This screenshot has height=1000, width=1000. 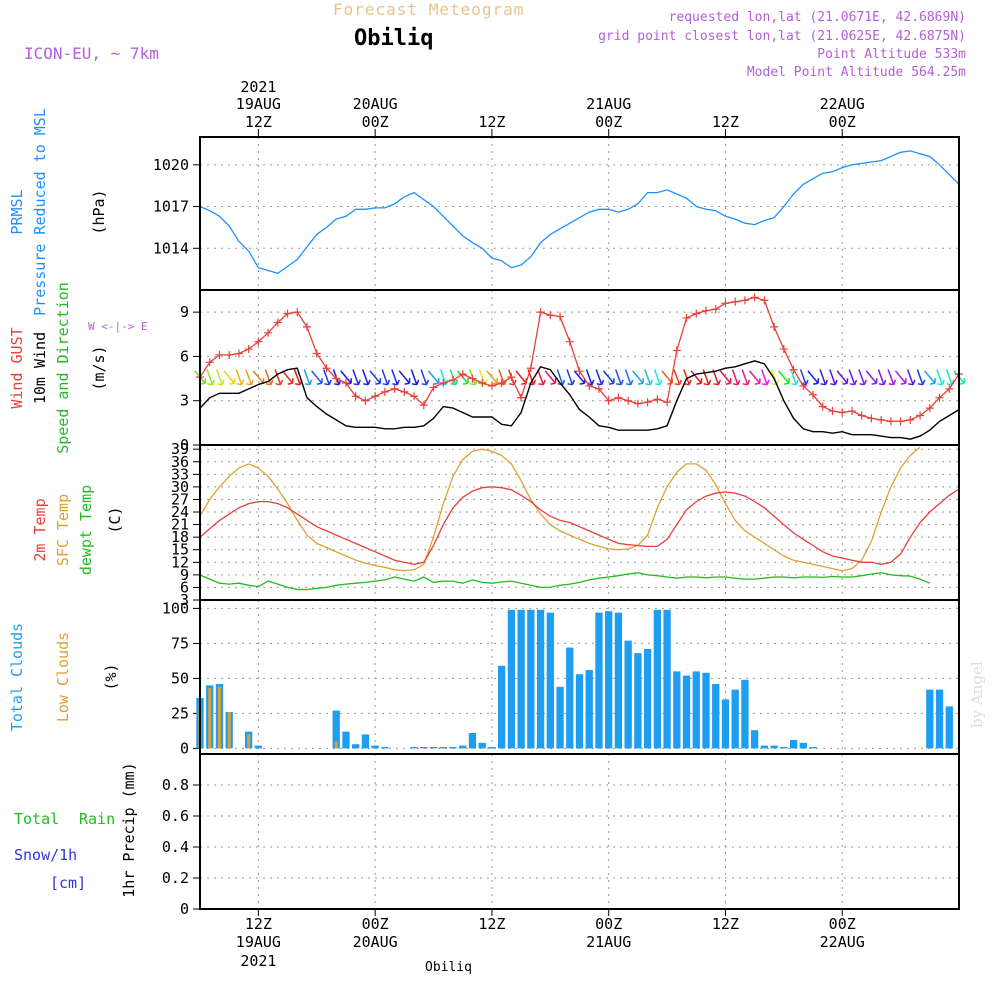 What do you see at coordinates (91, 53) in the screenshot?
I see `model-label: ICON-EU, ~ 7km` at bounding box center [91, 53].